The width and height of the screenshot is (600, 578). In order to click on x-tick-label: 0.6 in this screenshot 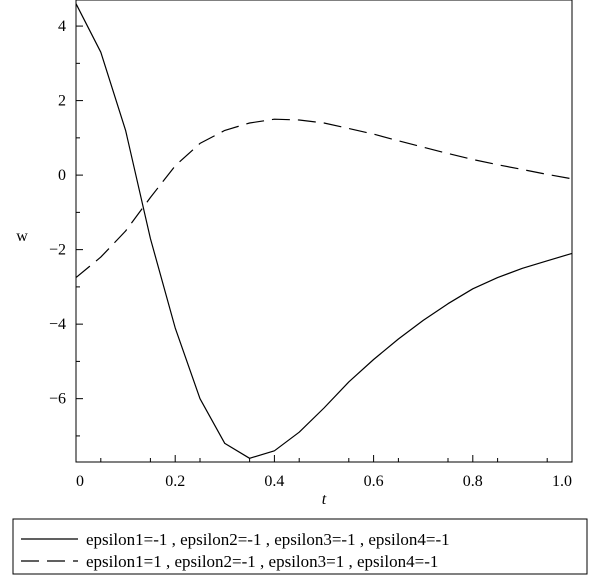, I will do `click(374, 481)`.